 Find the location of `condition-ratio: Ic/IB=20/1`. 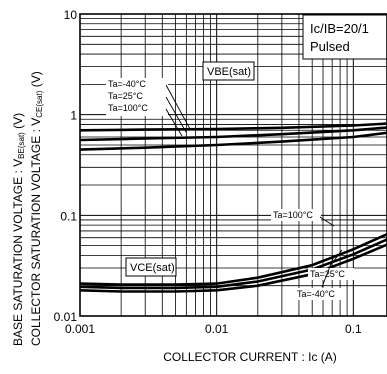

condition-ratio: Ic/IB=20/1 is located at coordinates (339, 28).